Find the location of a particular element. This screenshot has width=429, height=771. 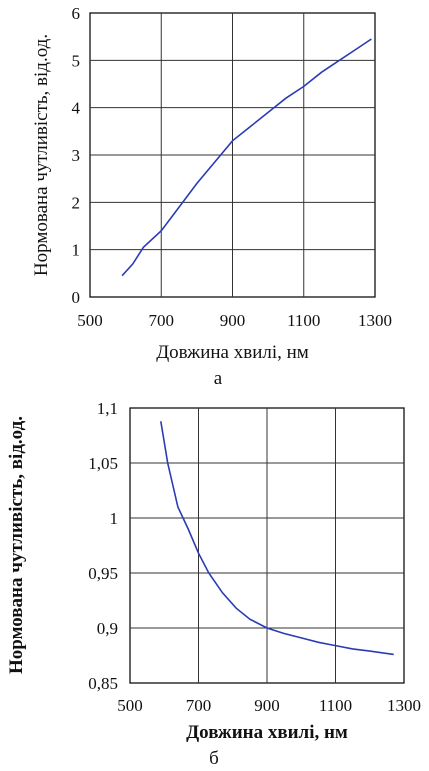

y-tick-label: 3 is located at coordinates (76, 155).